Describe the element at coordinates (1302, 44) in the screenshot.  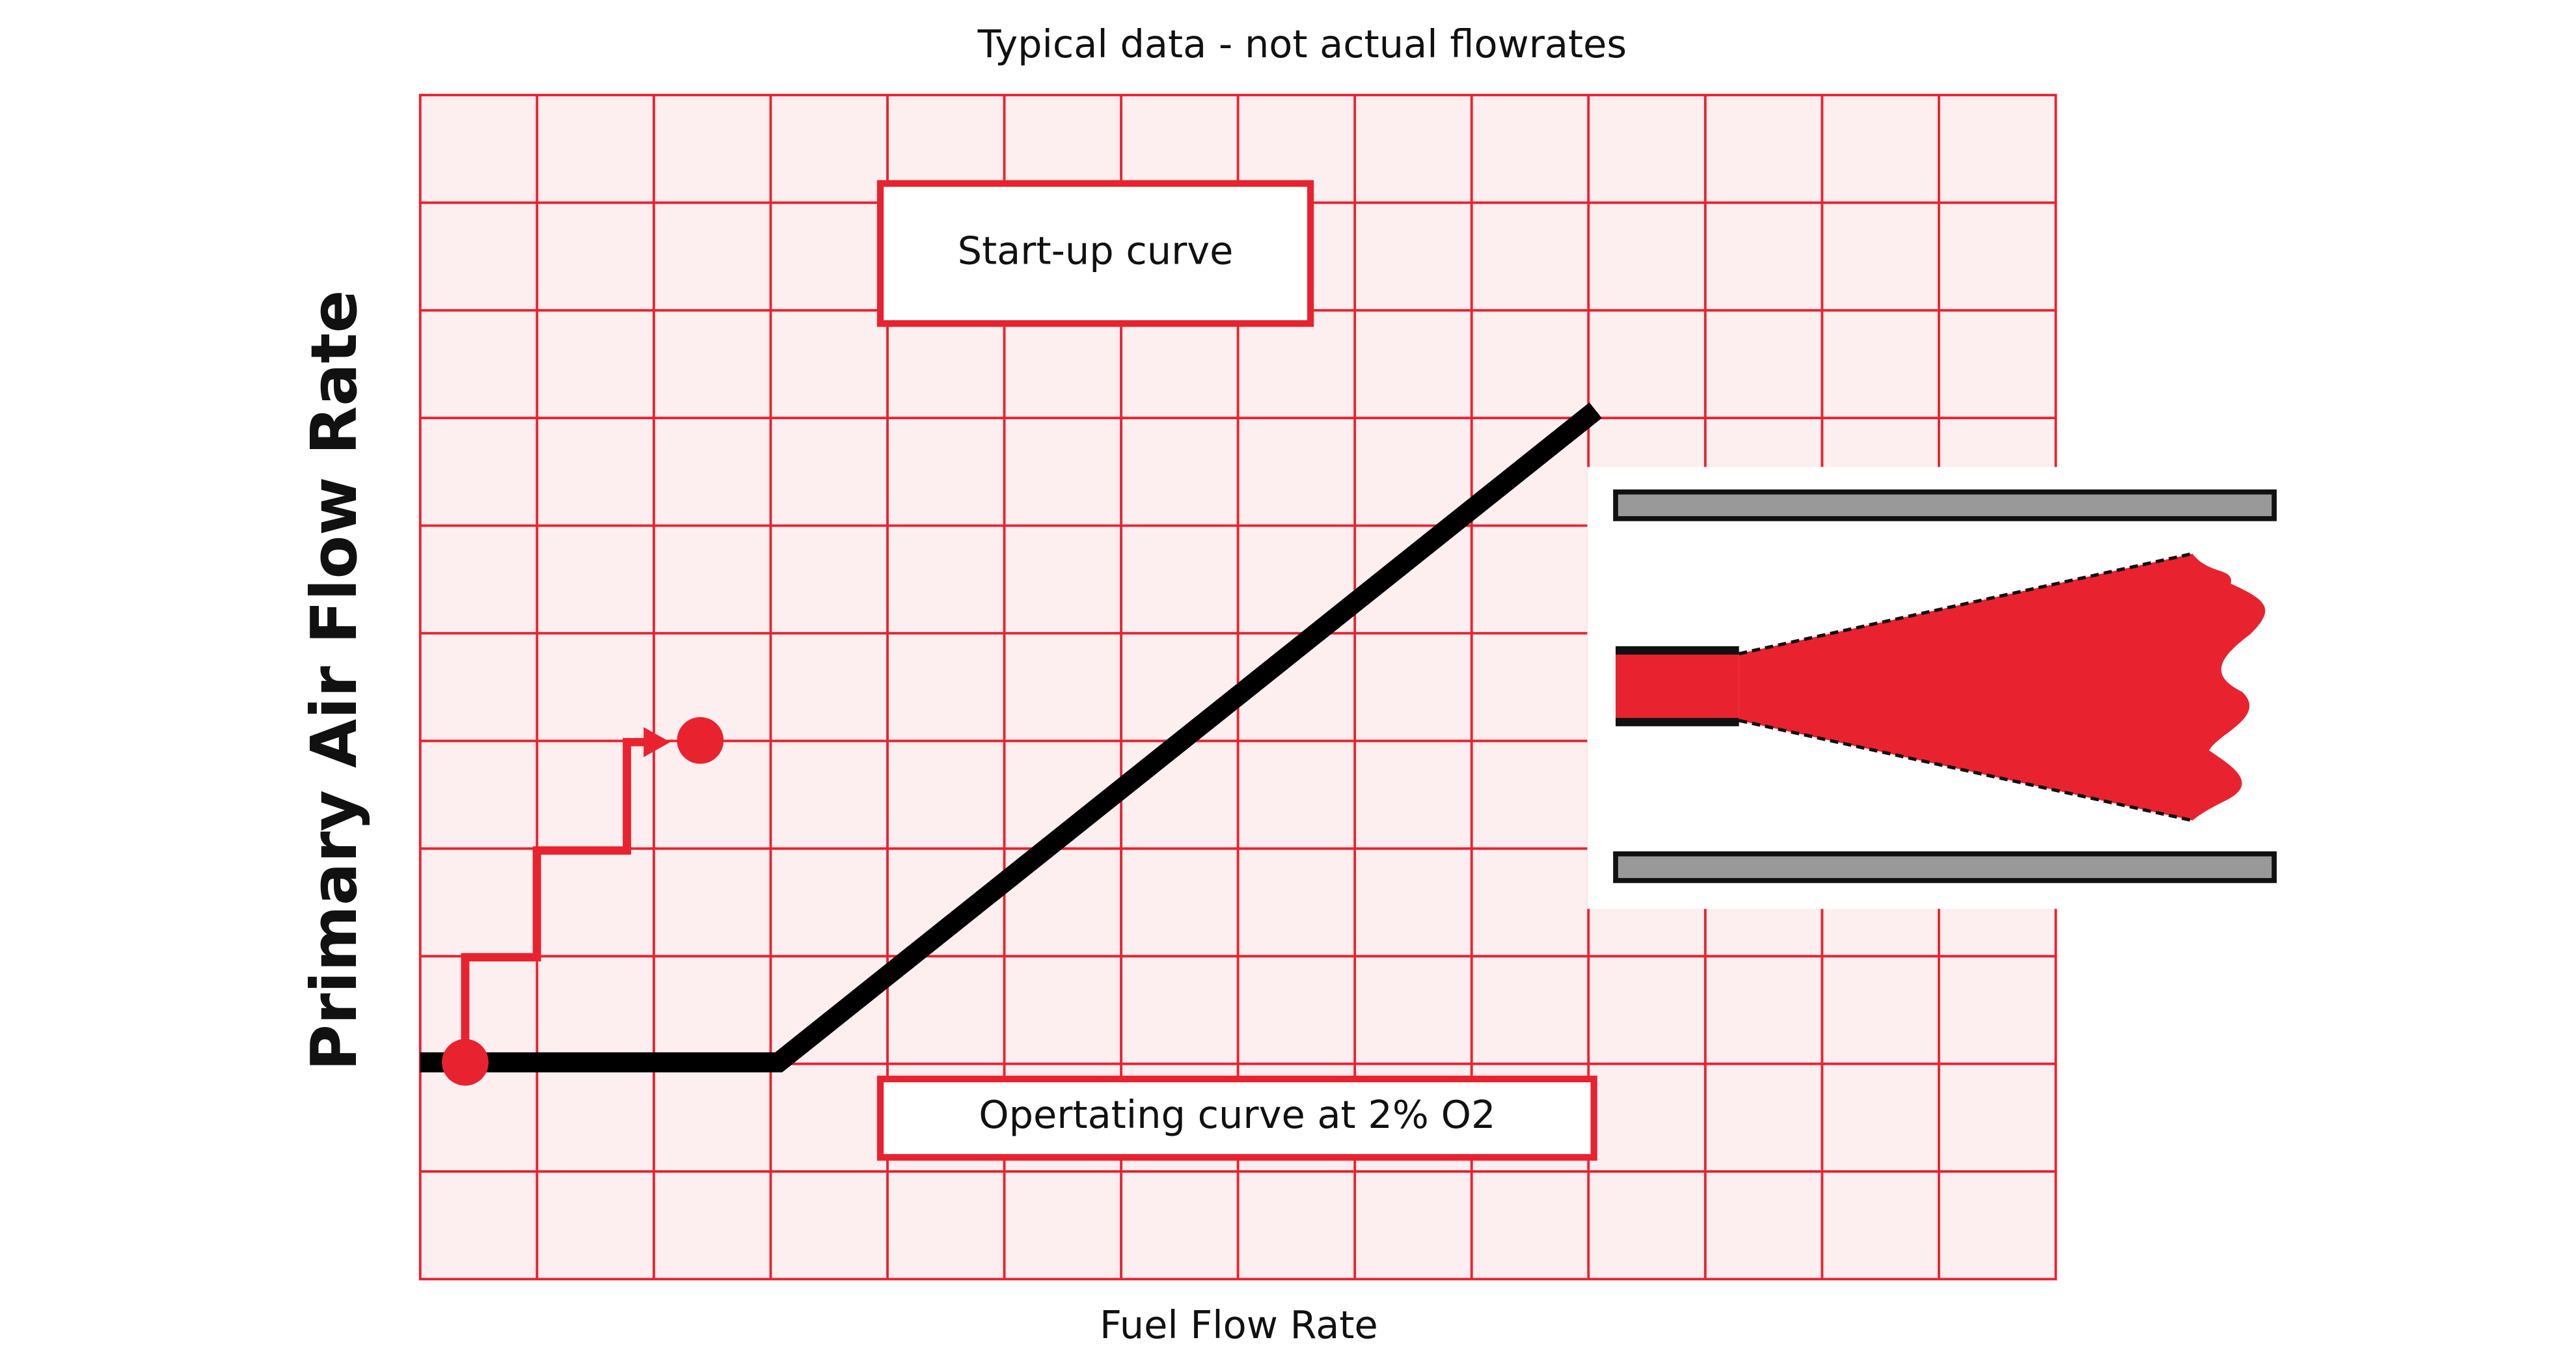
I see `title: Typical data - not actual flowrates` at that location.